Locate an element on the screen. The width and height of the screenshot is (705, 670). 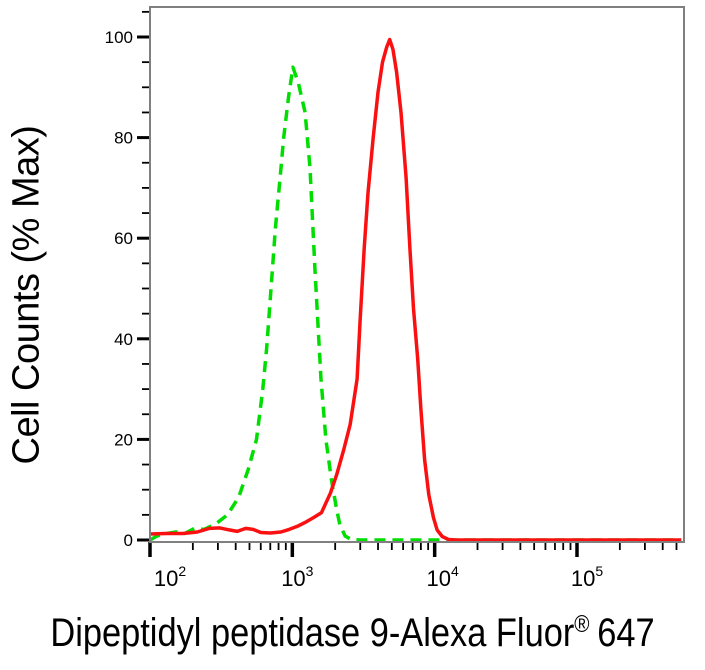
y-tick-label: 60 is located at coordinates (123, 238).